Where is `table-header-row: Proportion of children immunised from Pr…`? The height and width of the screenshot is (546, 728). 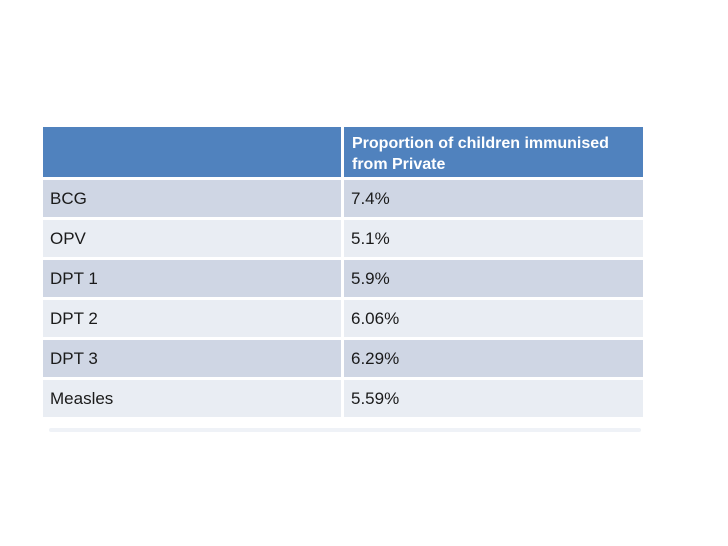 table-header-row: Proportion of children immunised from Pr… is located at coordinates (343, 152).